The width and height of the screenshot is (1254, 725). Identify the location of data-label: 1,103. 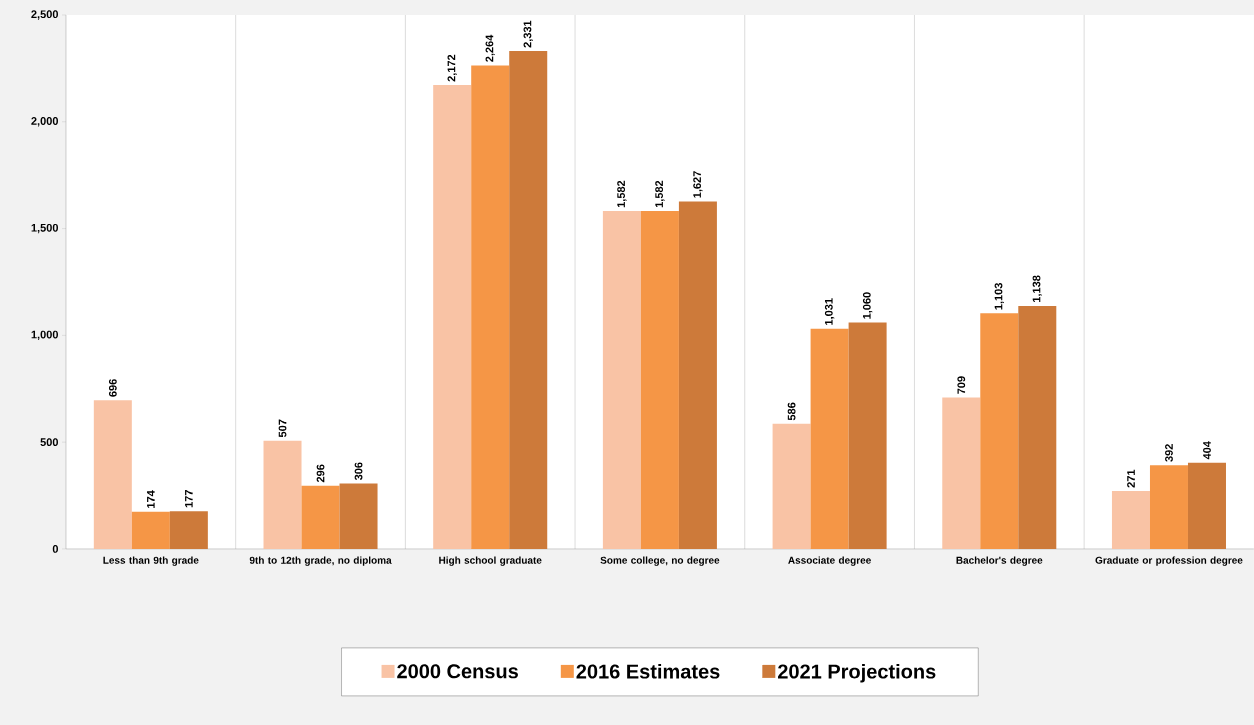
(999, 296).